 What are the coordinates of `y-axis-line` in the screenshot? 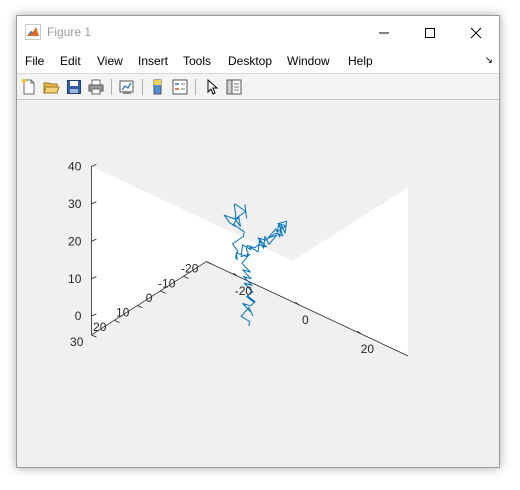 It's located at (149, 298).